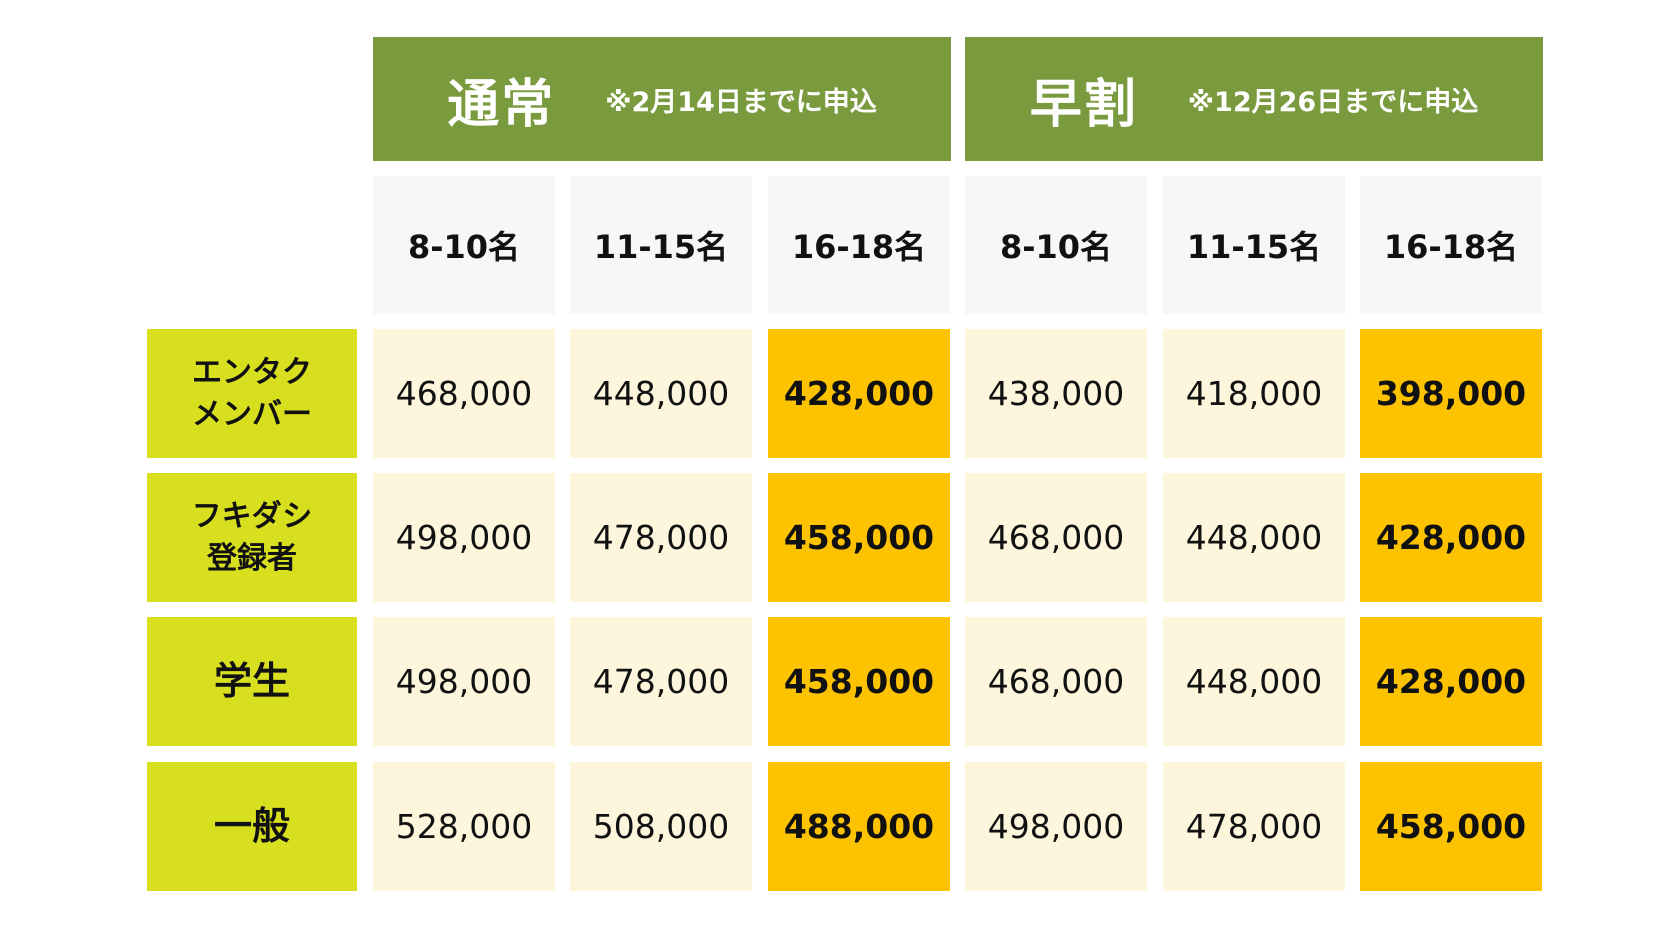  I want to click on price-cell: 438,000, so click(1056, 393).